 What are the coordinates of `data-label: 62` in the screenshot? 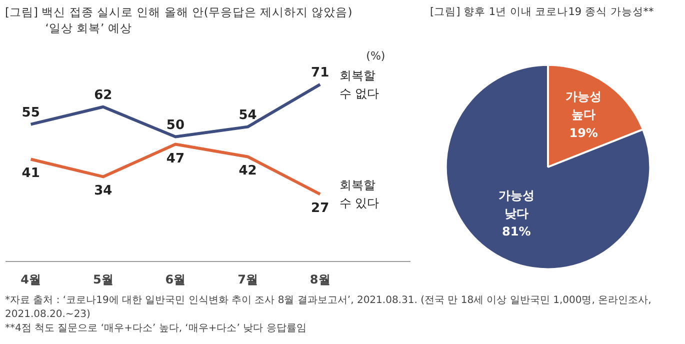 It's located at (103, 95).